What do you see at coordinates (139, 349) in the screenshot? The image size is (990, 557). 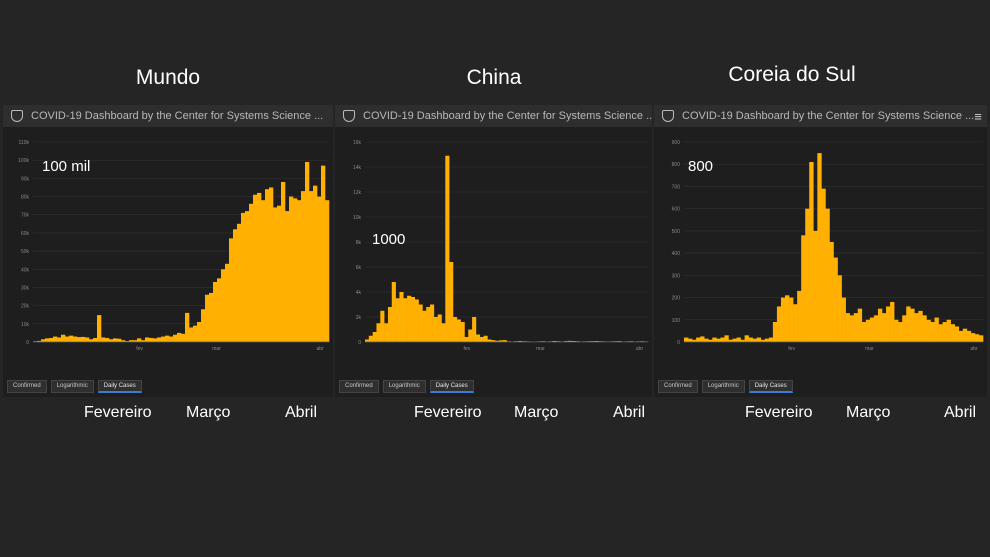 I see `x-tick-label: fev` at bounding box center [139, 349].